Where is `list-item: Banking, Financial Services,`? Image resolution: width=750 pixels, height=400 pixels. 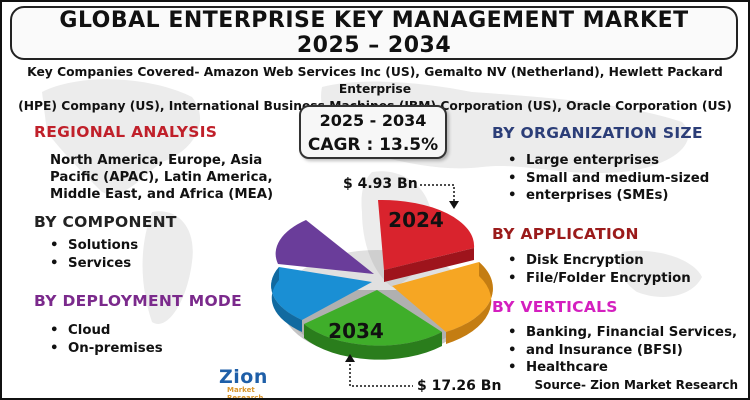
list-item: Banking, Financial Services, is located at coordinates (621, 333).